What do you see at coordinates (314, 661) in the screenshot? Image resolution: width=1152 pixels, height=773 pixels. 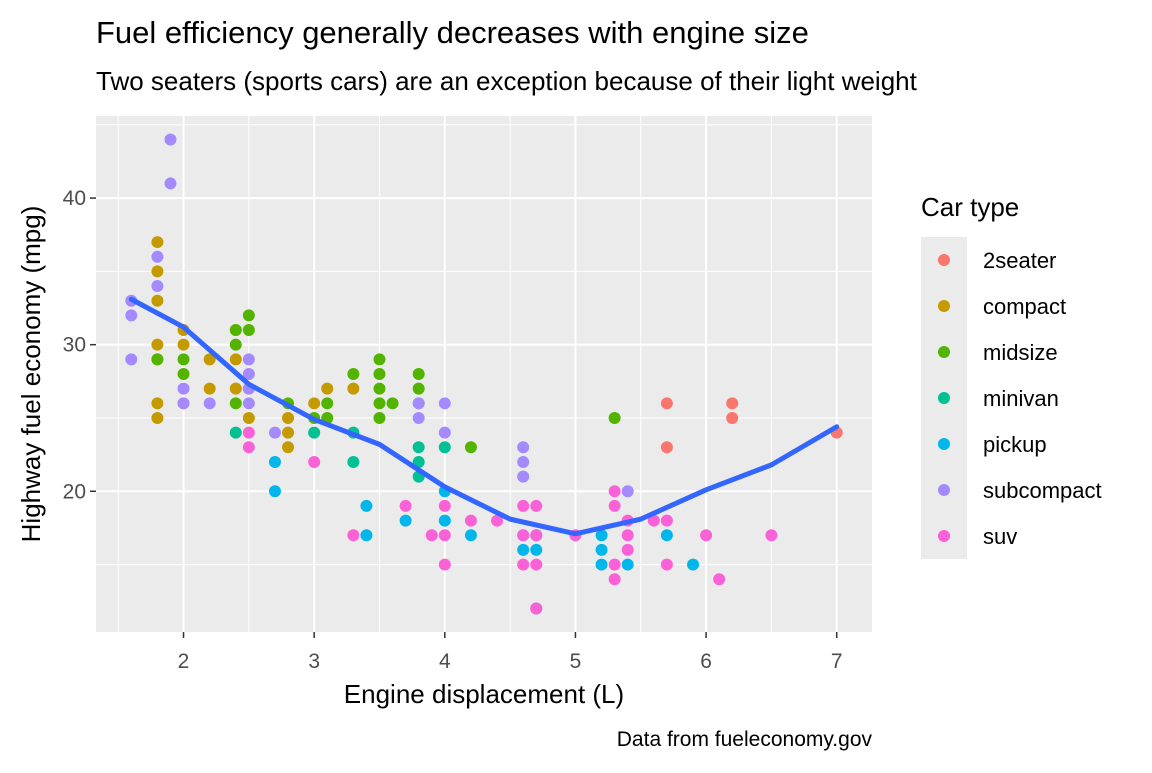 I see `x-tick-label: 3` at bounding box center [314, 661].